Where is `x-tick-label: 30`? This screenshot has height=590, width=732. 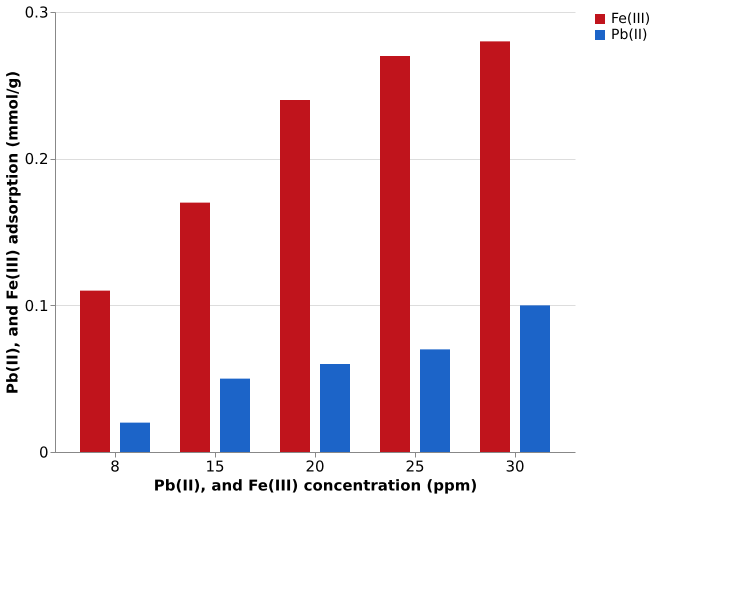 x-tick-label: 30 is located at coordinates (515, 467).